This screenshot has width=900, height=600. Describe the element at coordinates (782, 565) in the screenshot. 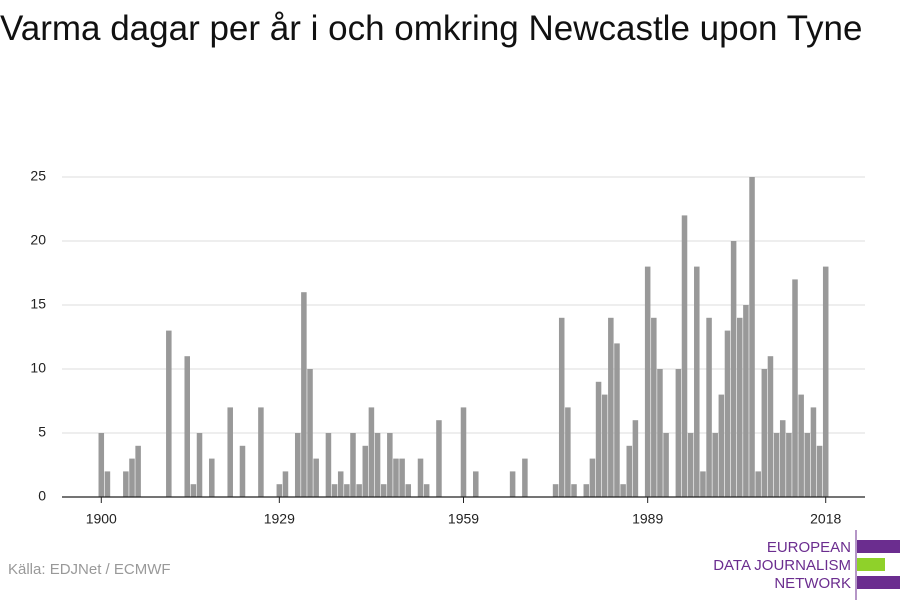

I see `logo-text: DATA JOURNALISM` at that location.